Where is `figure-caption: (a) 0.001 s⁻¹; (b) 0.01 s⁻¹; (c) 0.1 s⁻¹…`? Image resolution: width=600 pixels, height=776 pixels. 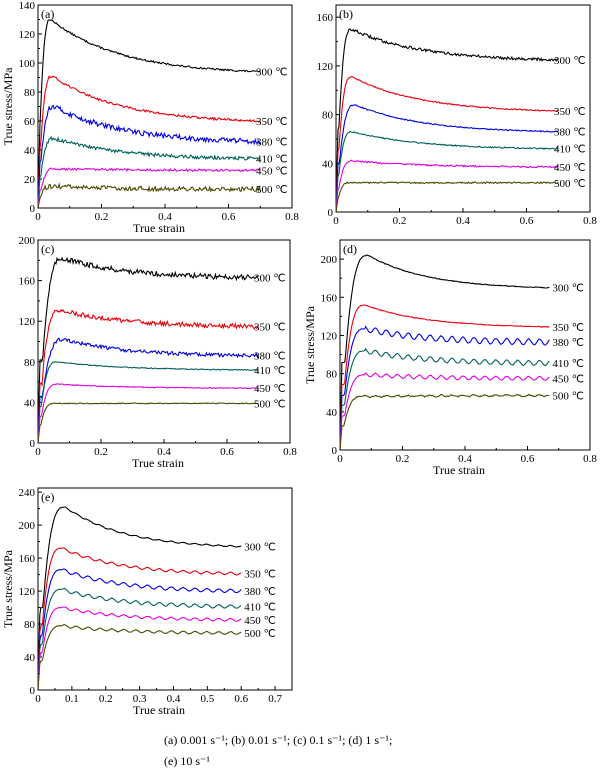
figure-caption: (a) 0.001 s⁻¹; (b) 0.01 s⁻¹; (c) 0.1 s⁻¹… is located at coordinates (278, 751).